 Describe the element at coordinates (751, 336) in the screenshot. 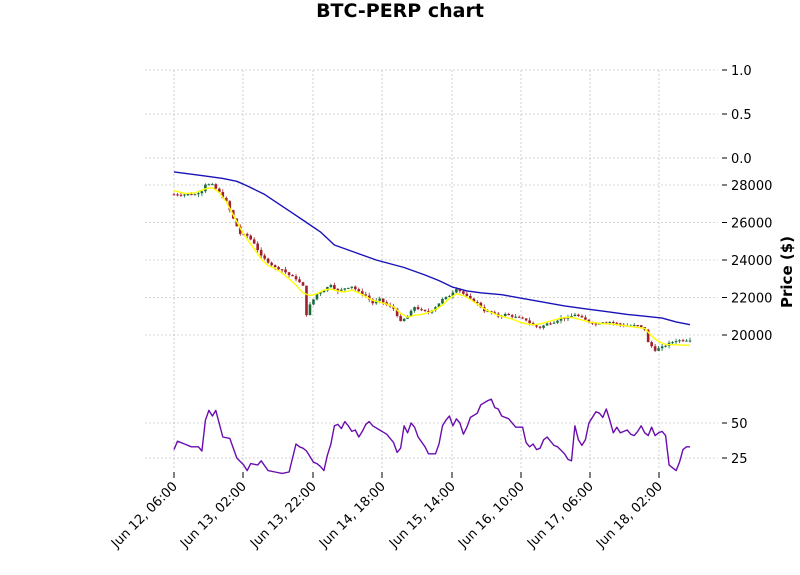

I see `price-axis-tick-label: 20000` at that location.